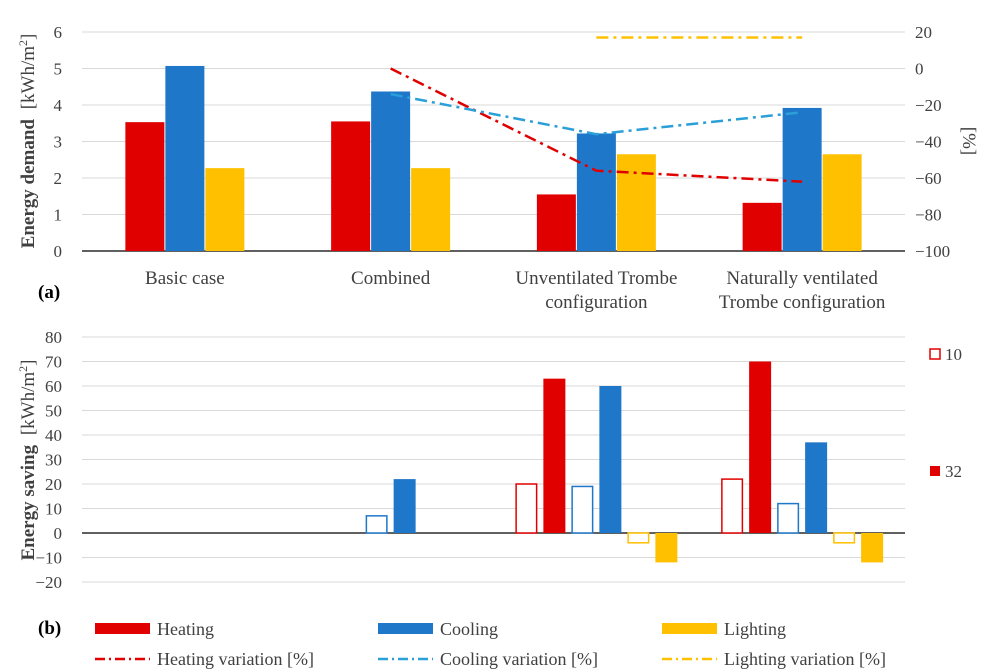 The image size is (987, 671). What do you see at coordinates (928, 105) in the screenshot?
I see `panel-a-y2-tick-label: −20` at bounding box center [928, 105].